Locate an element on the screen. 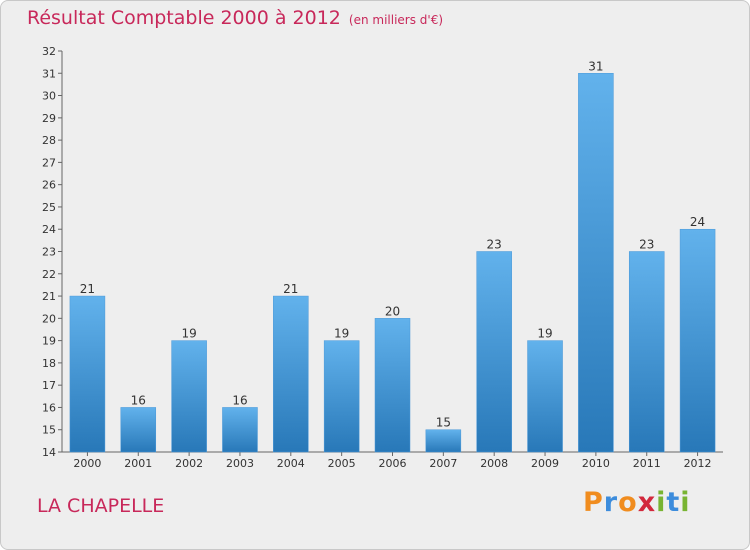 Image resolution: width=750 pixels, height=550 pixels. logo-letter: x is located at coordinates (647, 502).